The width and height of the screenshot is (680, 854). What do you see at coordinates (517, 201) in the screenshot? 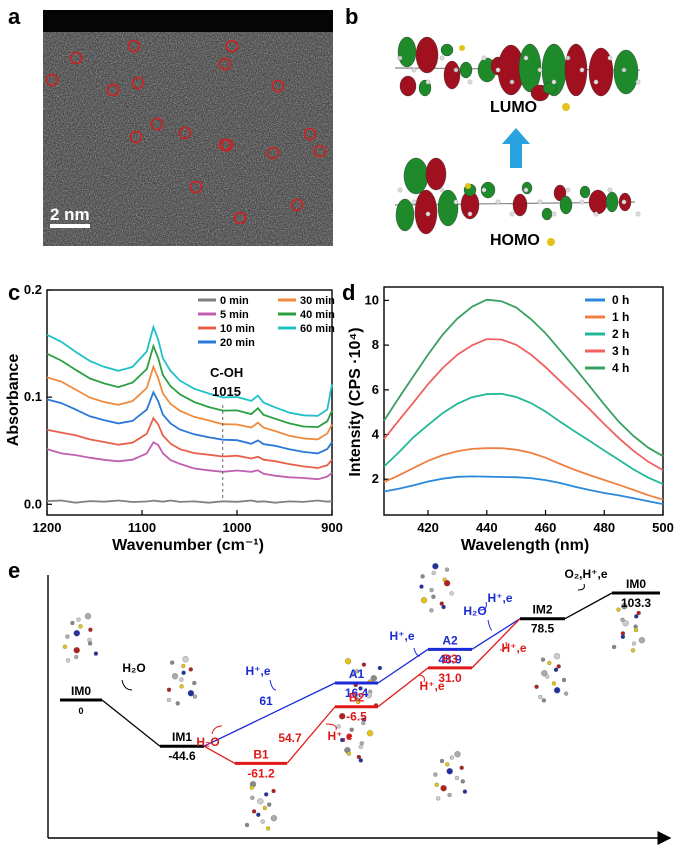
I see `homo-orbital-picture` at bounding box center [517, 201].